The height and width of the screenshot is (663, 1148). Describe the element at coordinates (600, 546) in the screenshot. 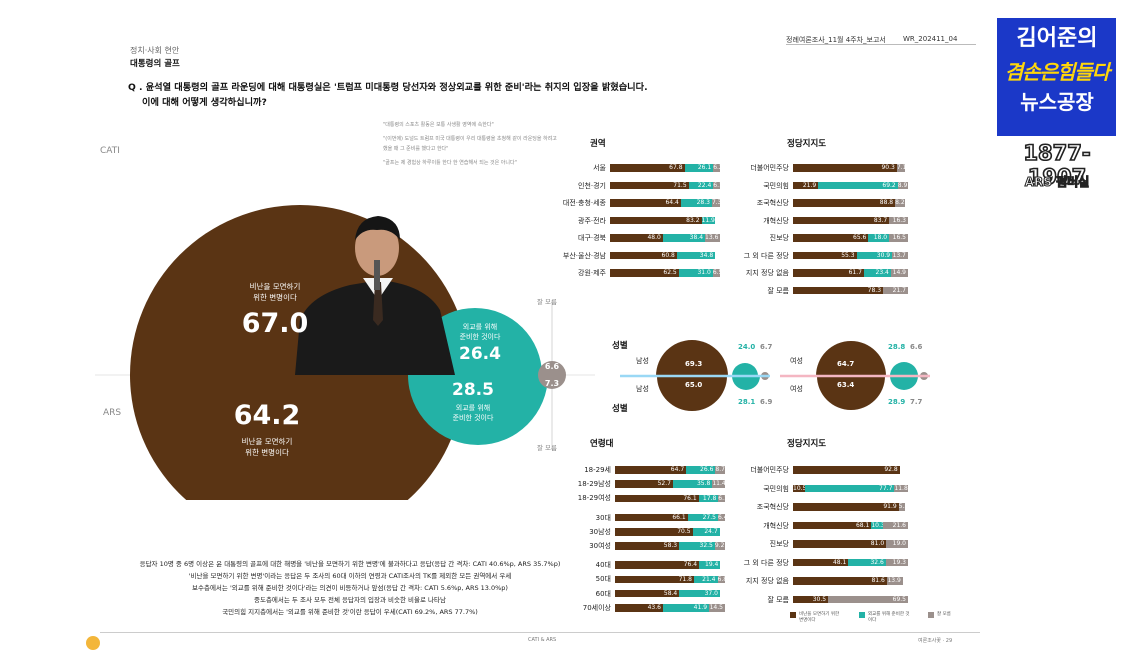

I see `age-row-label: 30여성` at that location.